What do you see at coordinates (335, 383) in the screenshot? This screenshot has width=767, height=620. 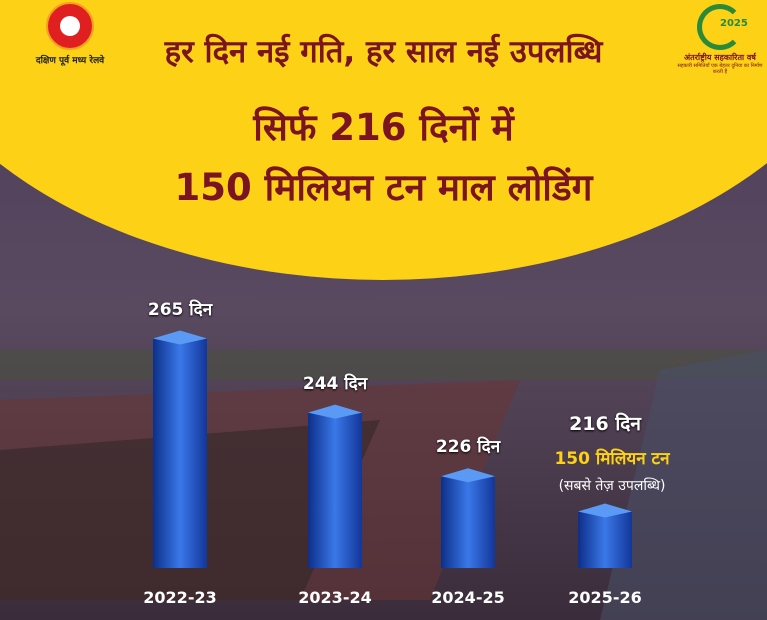 I see `data-label: 244 दिन` at bounding box center [335, 383].